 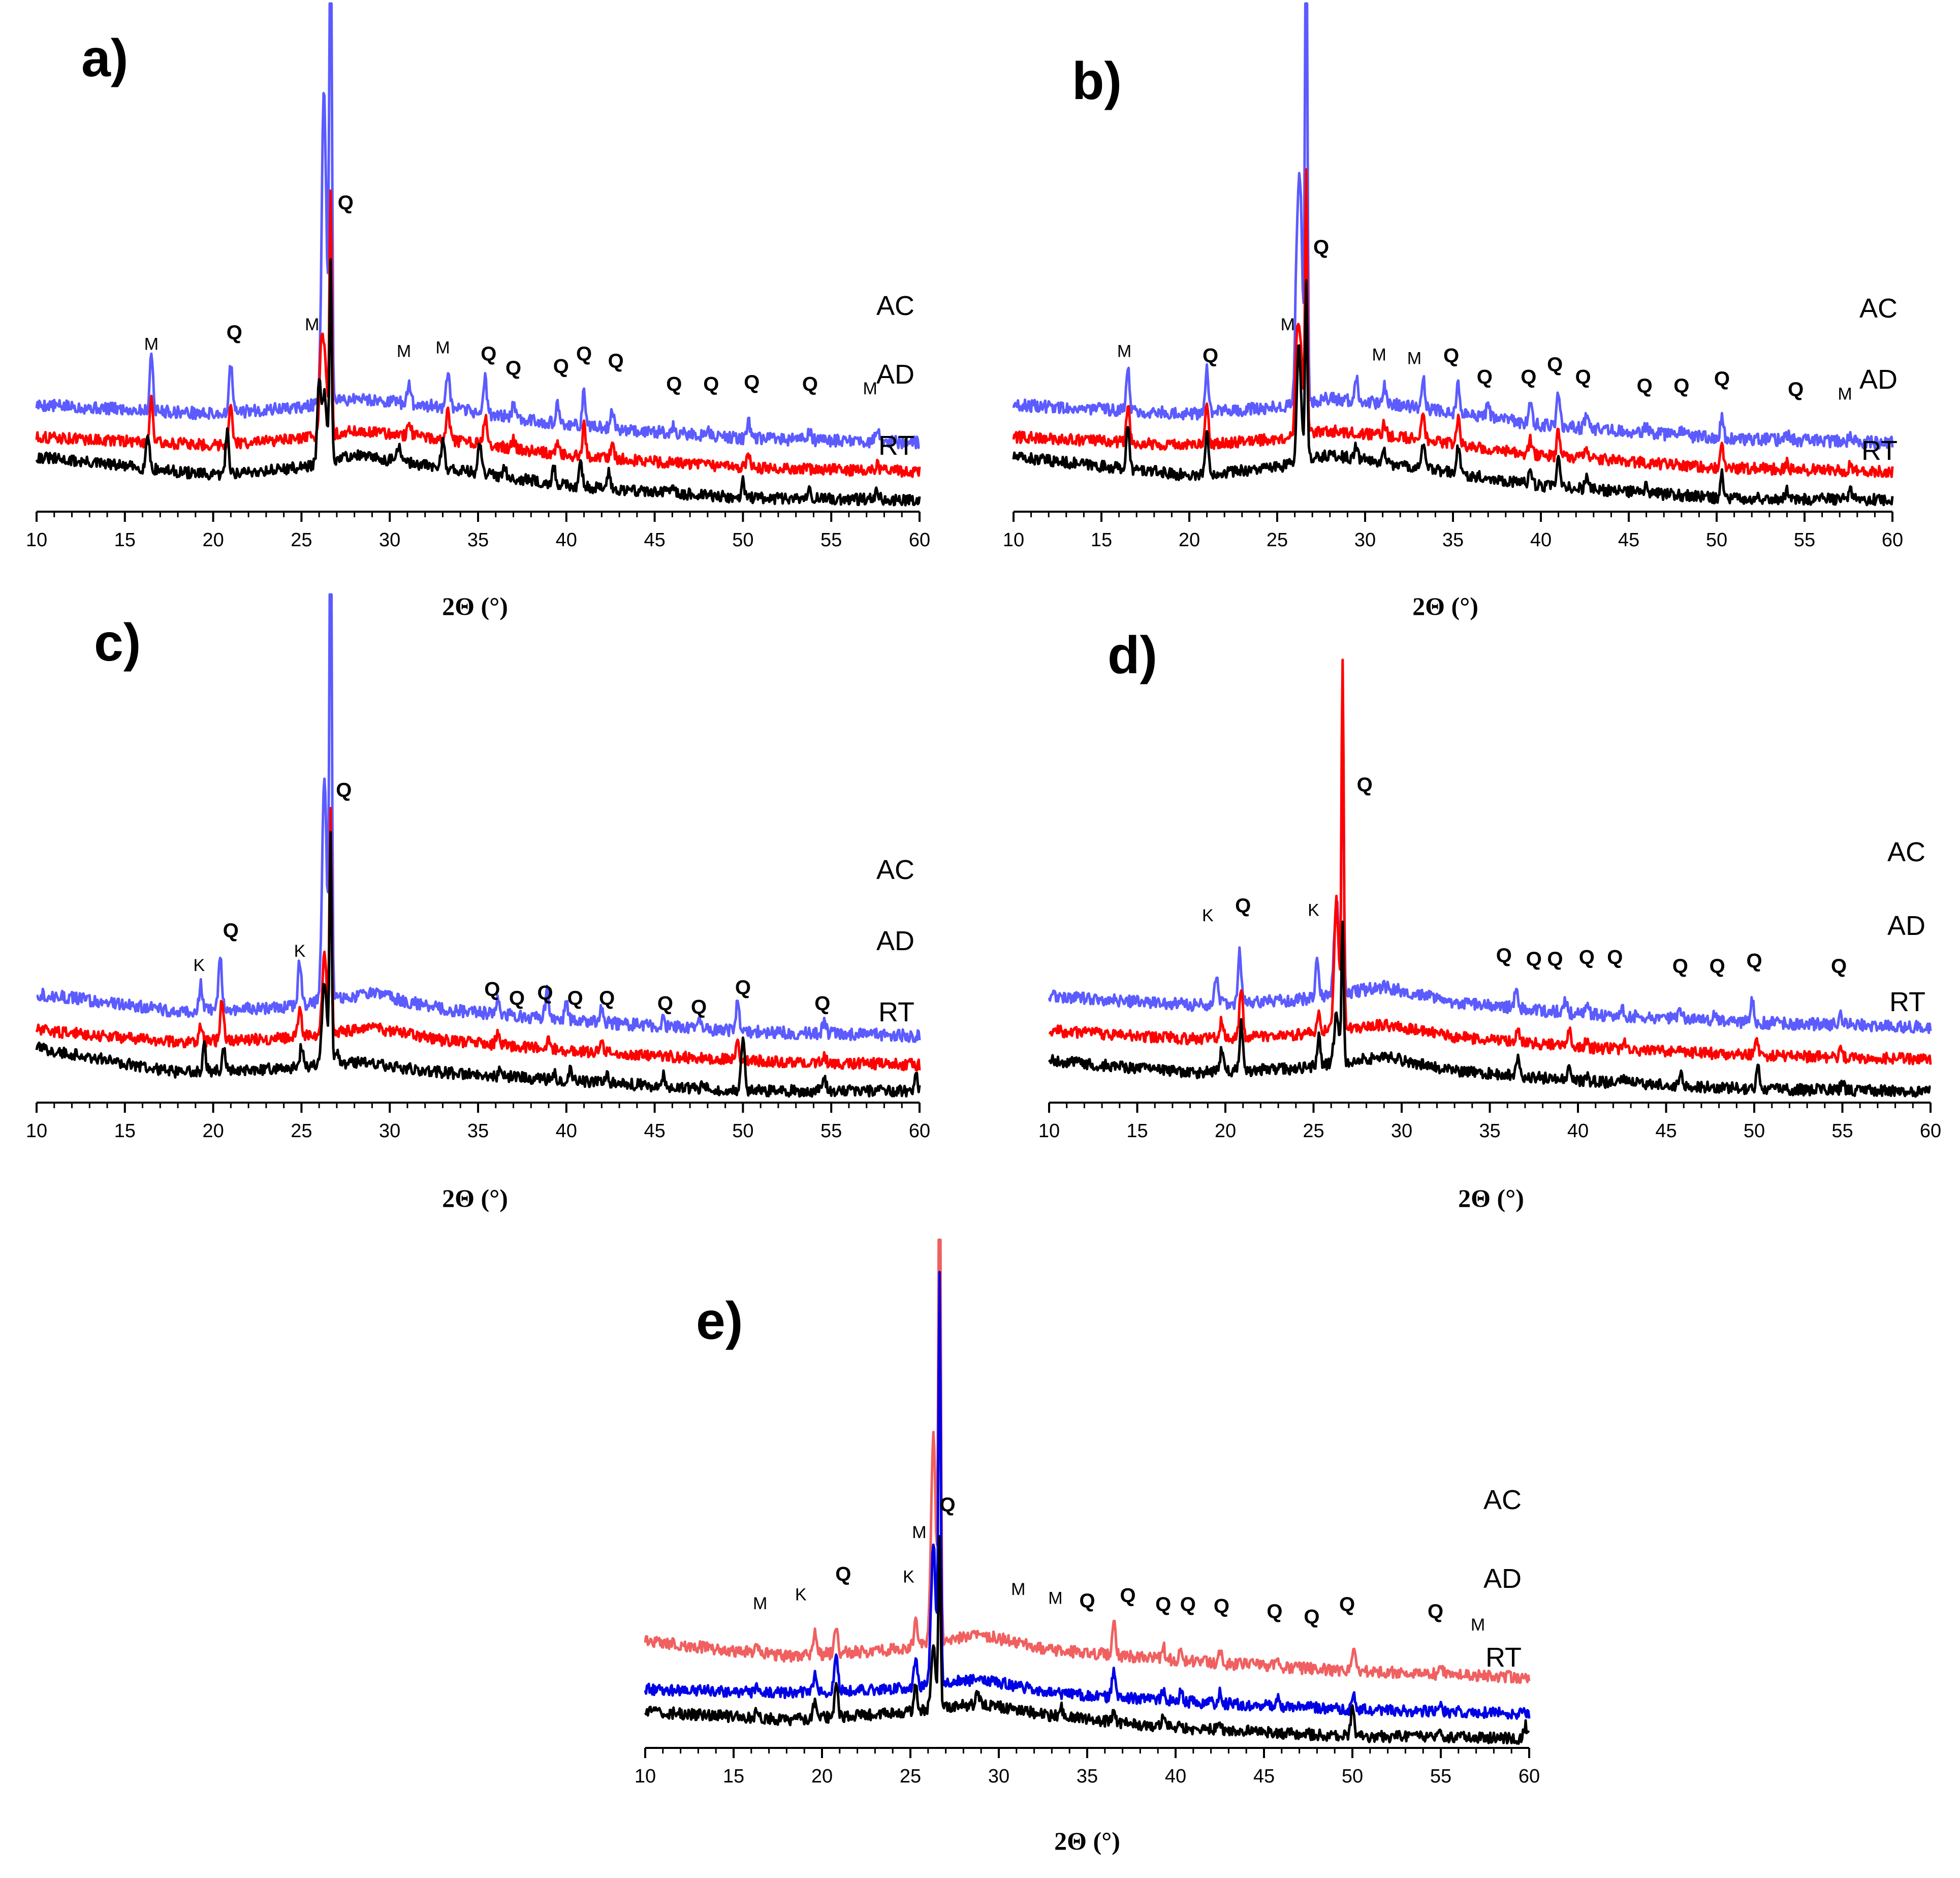 I want to click on panel-letter: d), so click(x=1132, y=655).